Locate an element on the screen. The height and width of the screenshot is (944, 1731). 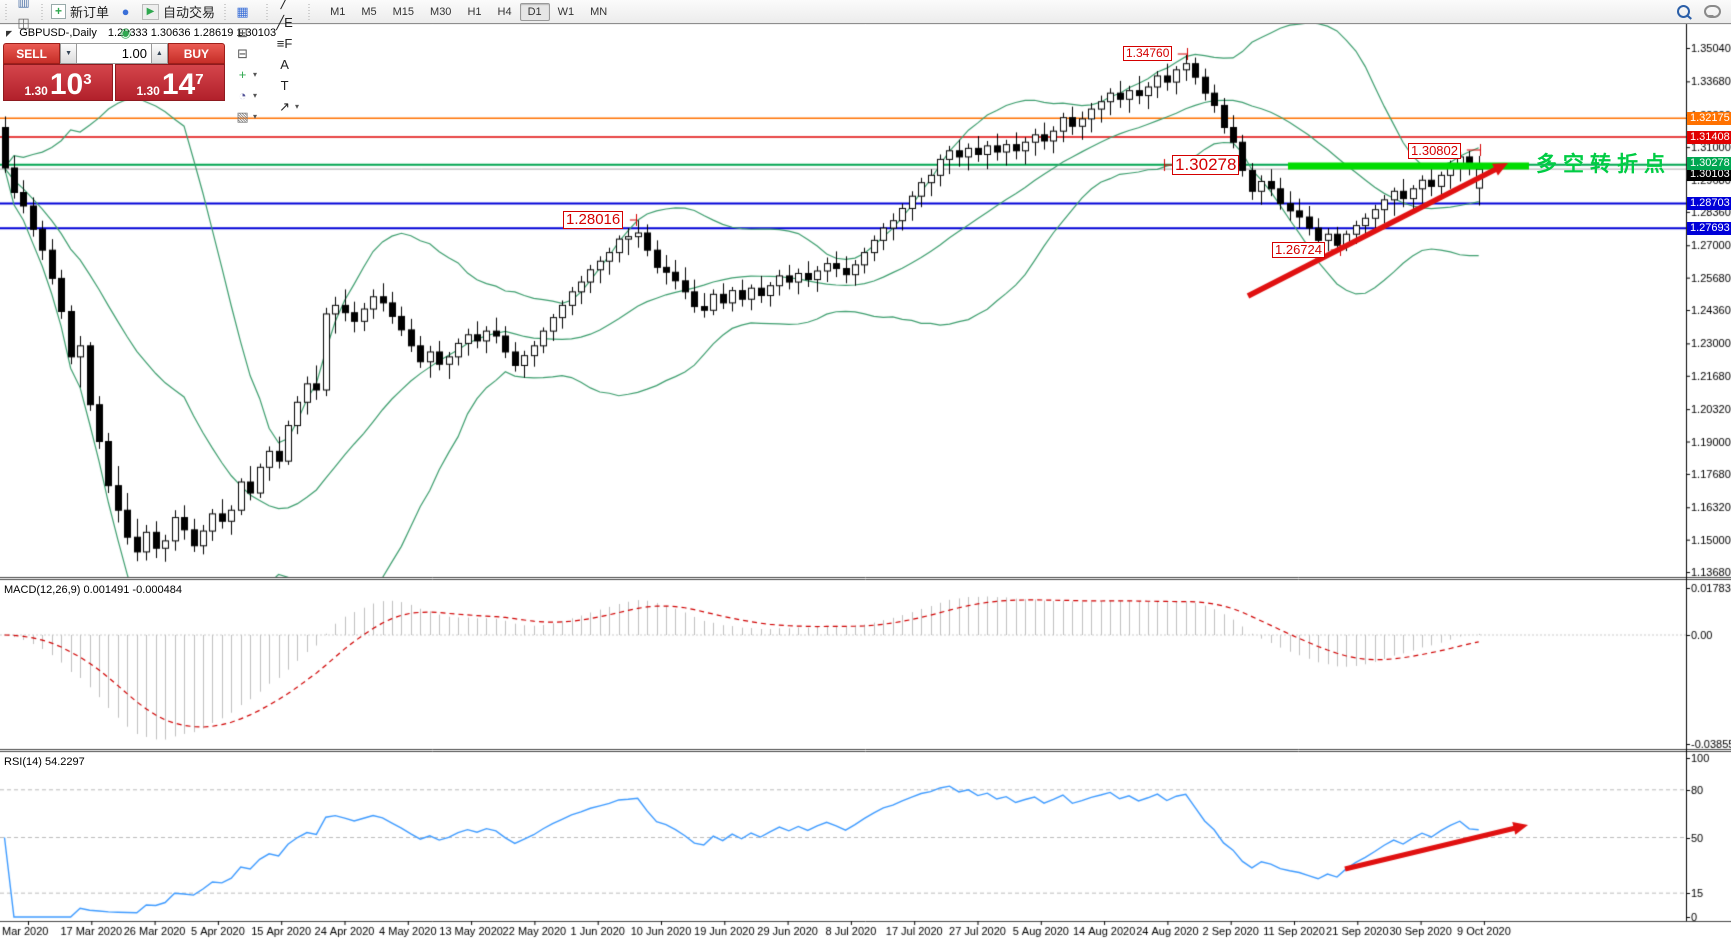
volume-input is located at coordinates (114, 53).